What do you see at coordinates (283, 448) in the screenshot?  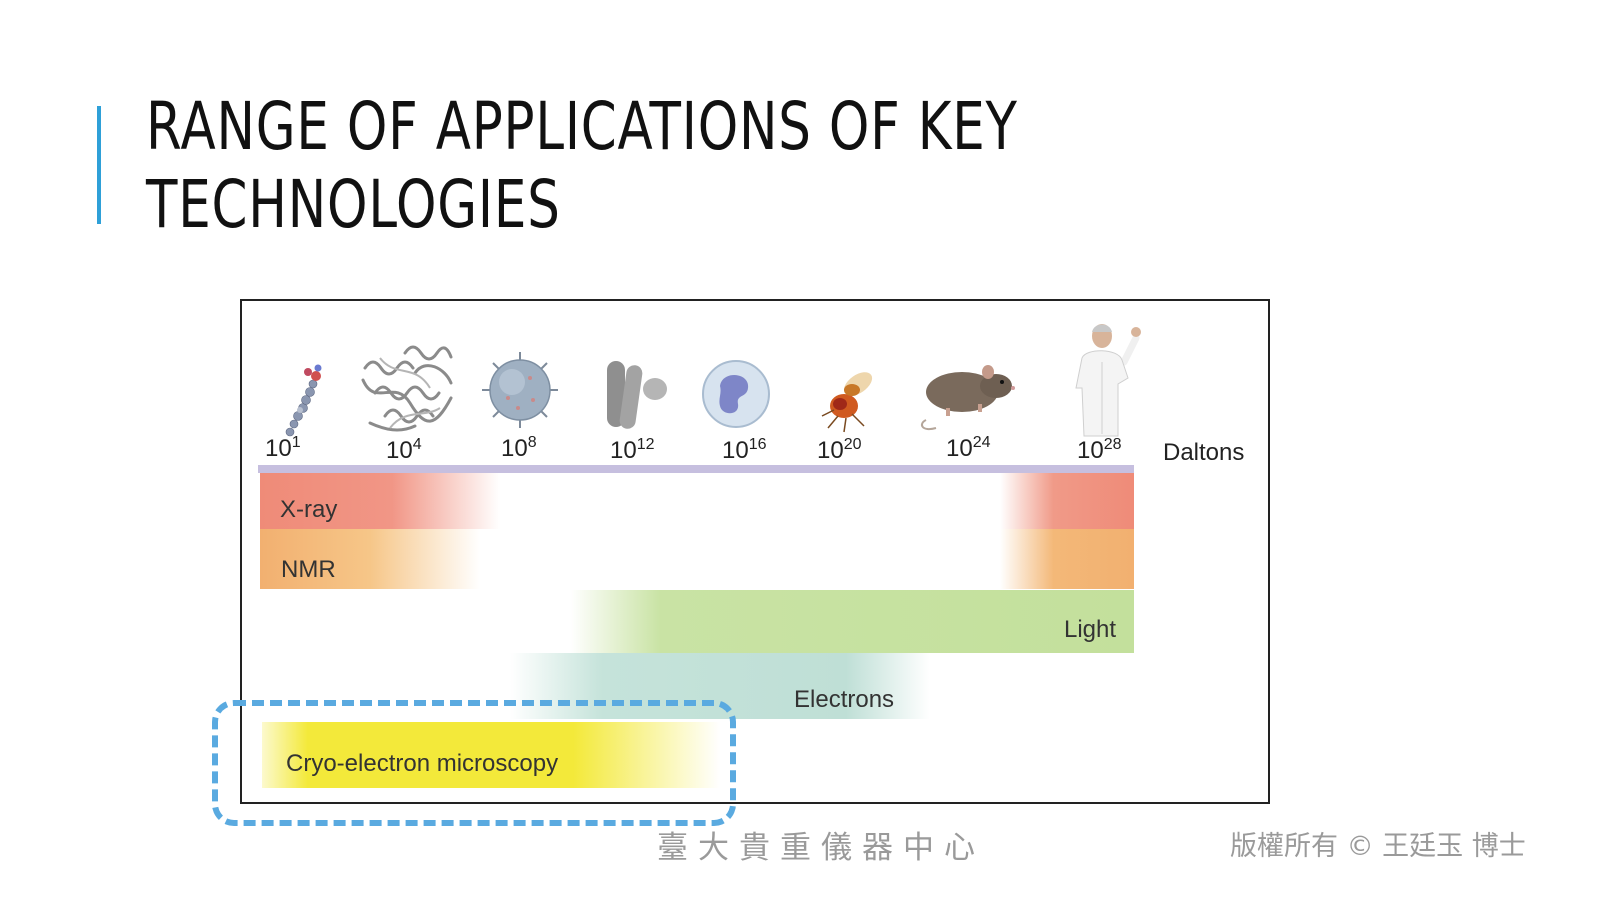 I see `magnitude-label: 101` at bounding box center [283, 448].